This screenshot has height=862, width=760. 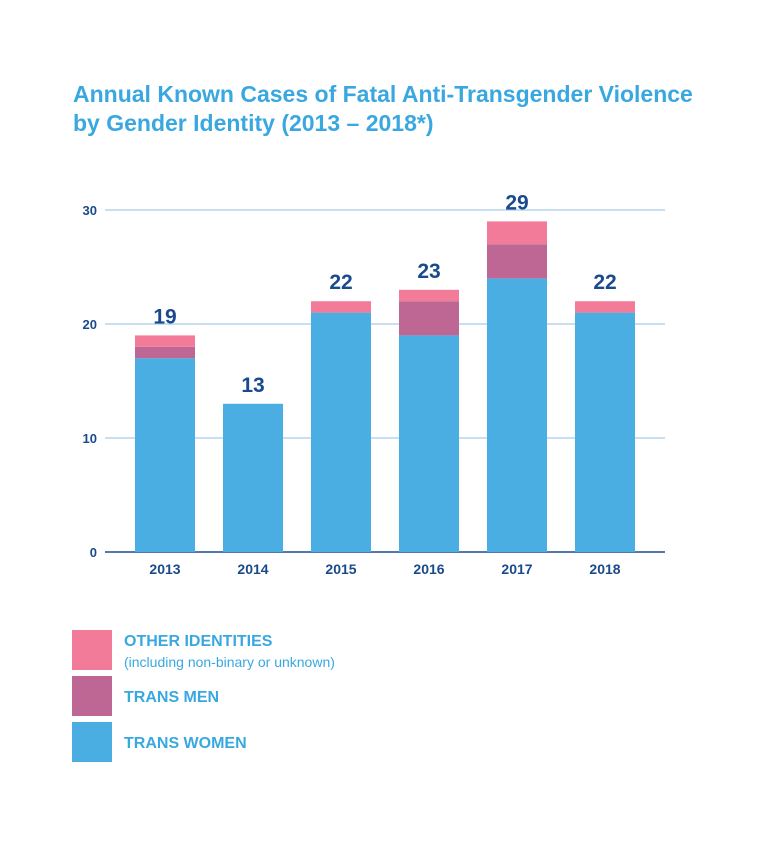 I want to click on legend-swatch-trans-women, so click(x=92, y=742).